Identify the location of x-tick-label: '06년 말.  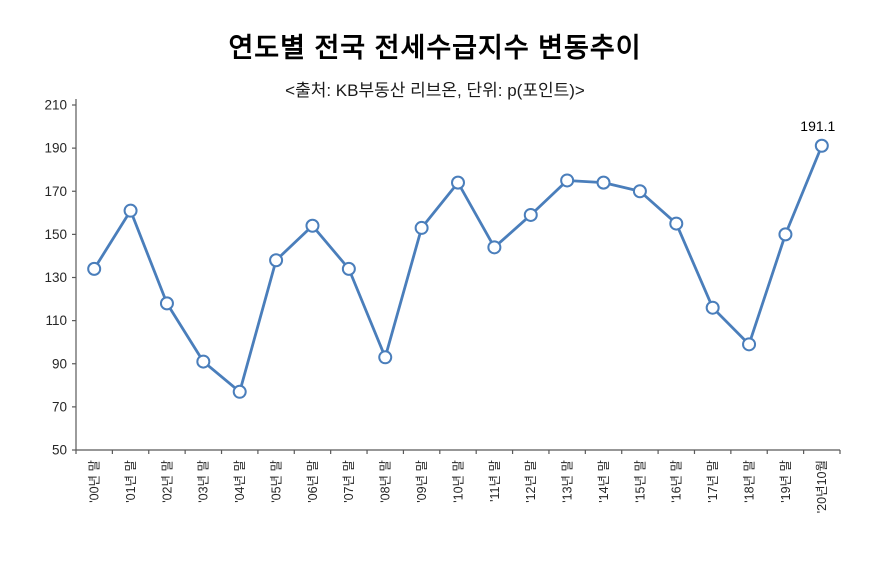
(313, 481).